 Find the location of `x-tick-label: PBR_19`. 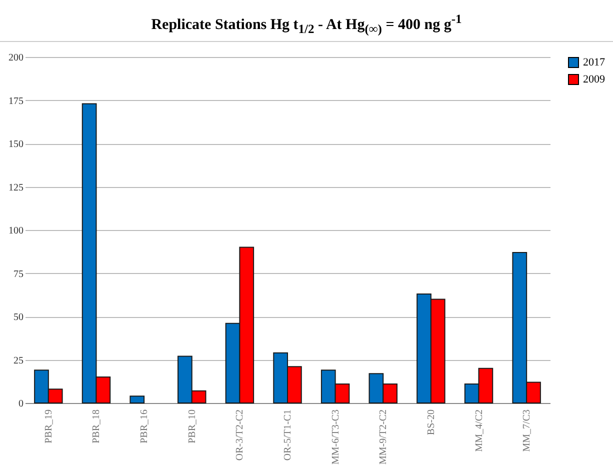

x-tick-label: PBR_19 is located at coordinates (48, 427).